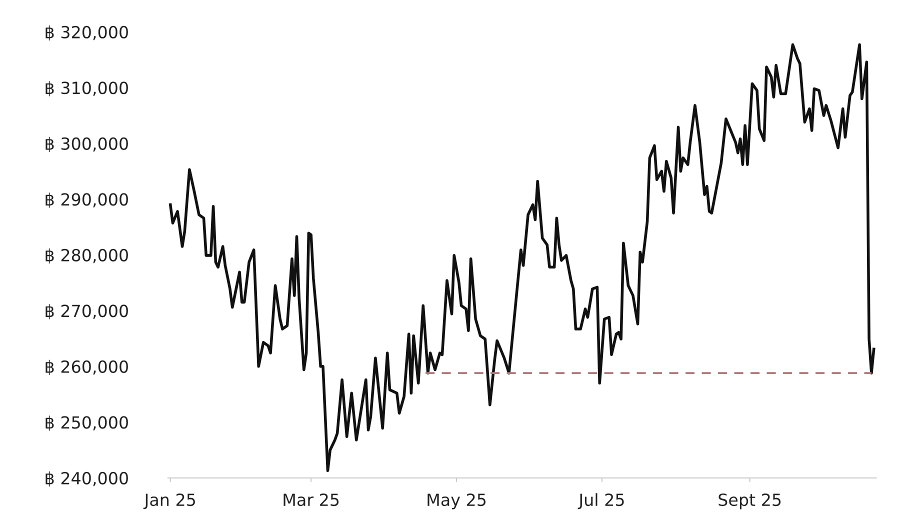  I want to click on x-tick-label: Sept 25, so click(749, 501).